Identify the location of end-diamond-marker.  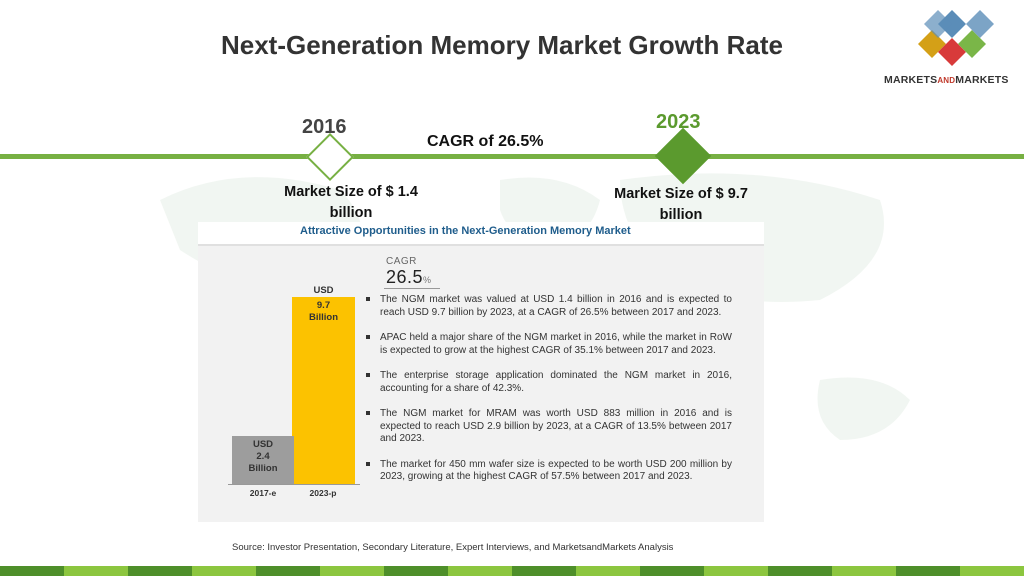
(683, 156).